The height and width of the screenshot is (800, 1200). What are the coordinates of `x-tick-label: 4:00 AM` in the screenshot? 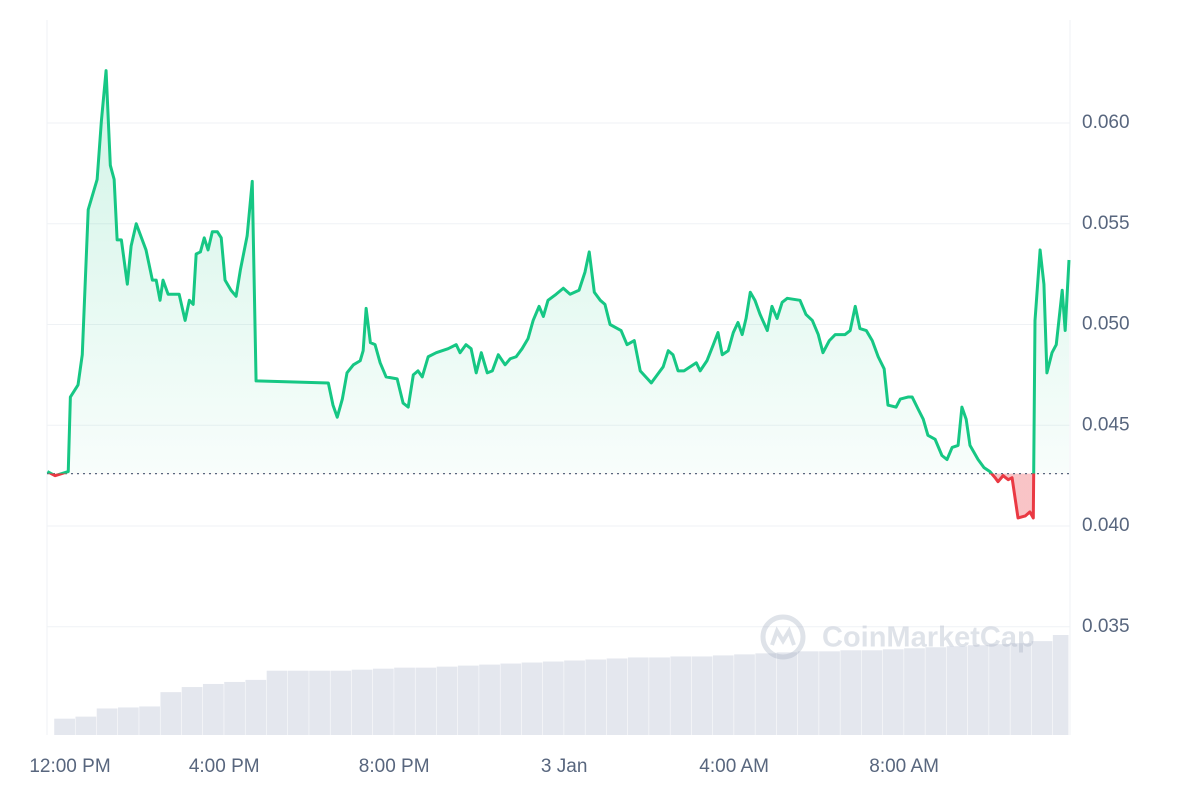 It's located at (734, 766).